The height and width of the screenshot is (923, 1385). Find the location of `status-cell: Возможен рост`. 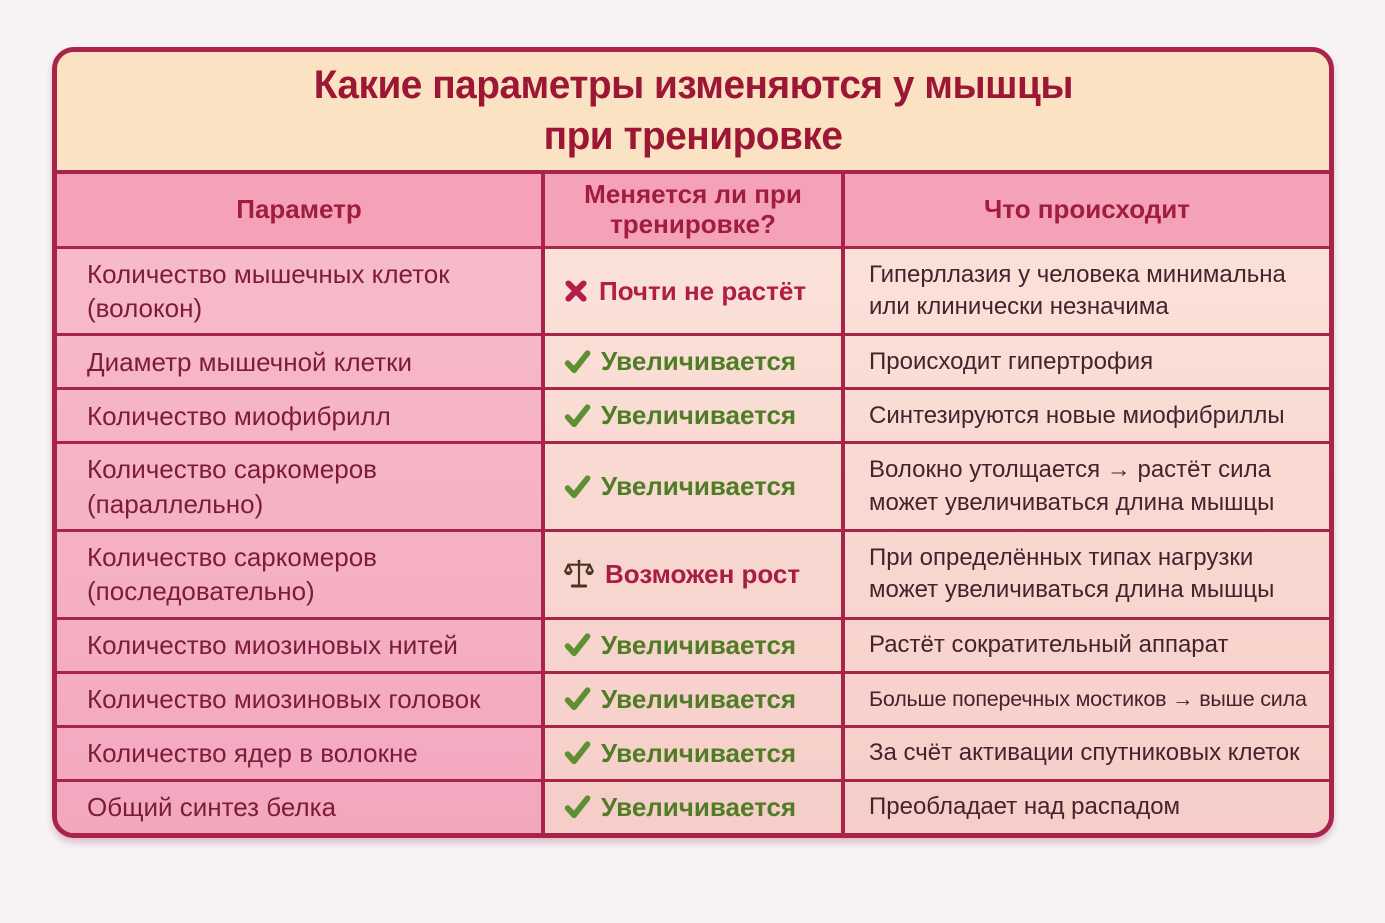

status-cell: Возможен рост is located at coordinates (691, 573).